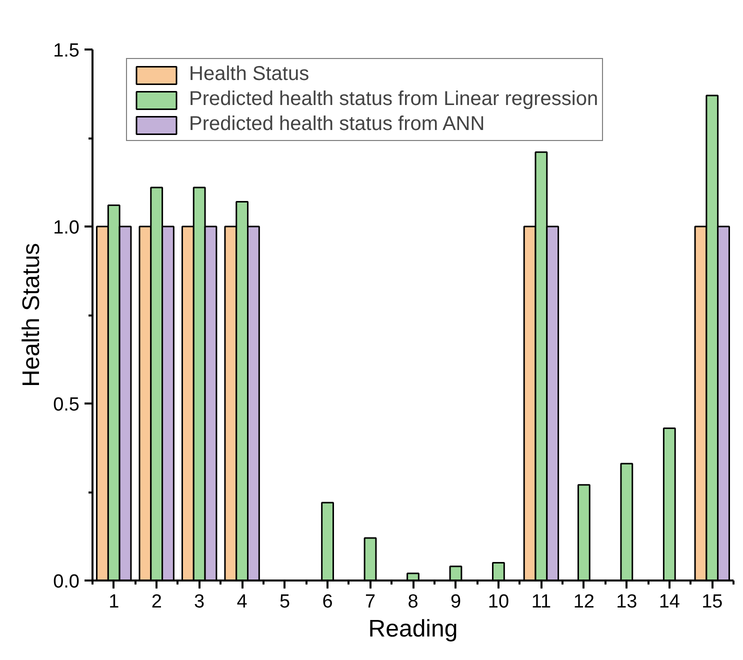  I want to click on y-tick-label: 1.0, so click(66, 228).